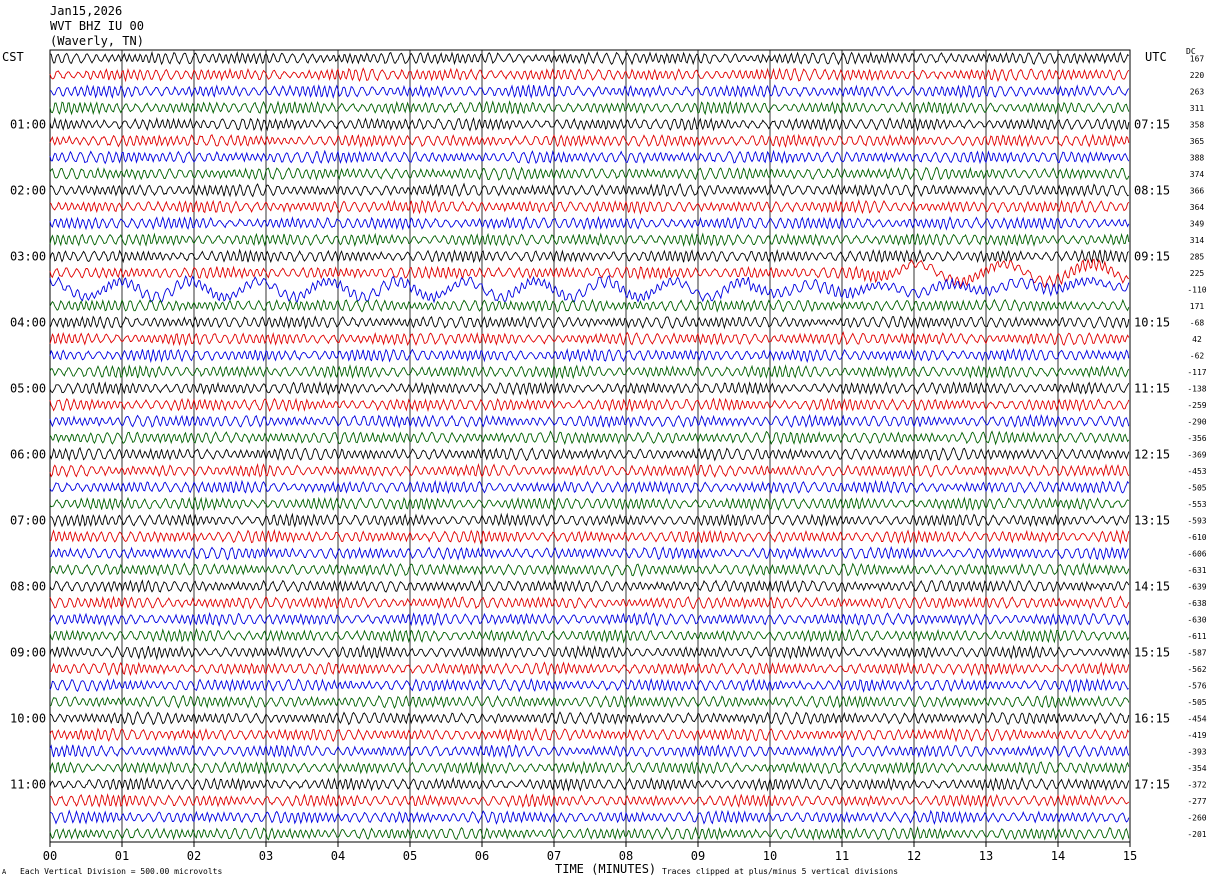 This screenshot has width=1210, height=886. What do you see at coordinates (1196, 768) in the screenshot?
I see `dc-offset-label: -354` at bounding box center [1196, 768].